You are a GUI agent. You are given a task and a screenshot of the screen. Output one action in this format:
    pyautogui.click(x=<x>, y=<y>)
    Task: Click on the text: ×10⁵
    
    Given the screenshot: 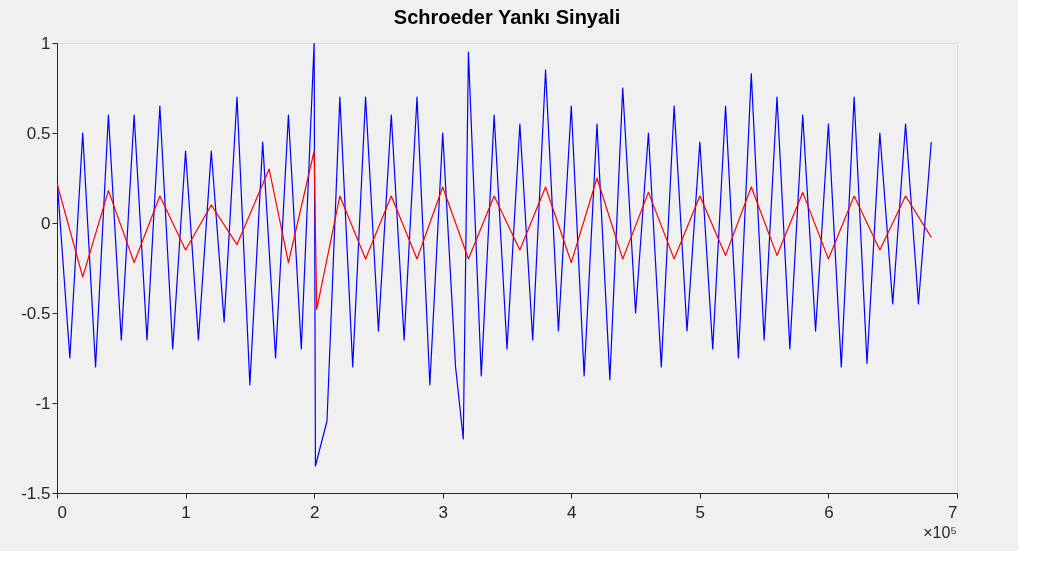 What is the action you would take?
    pyautogui.click(x=940, y=532)
    